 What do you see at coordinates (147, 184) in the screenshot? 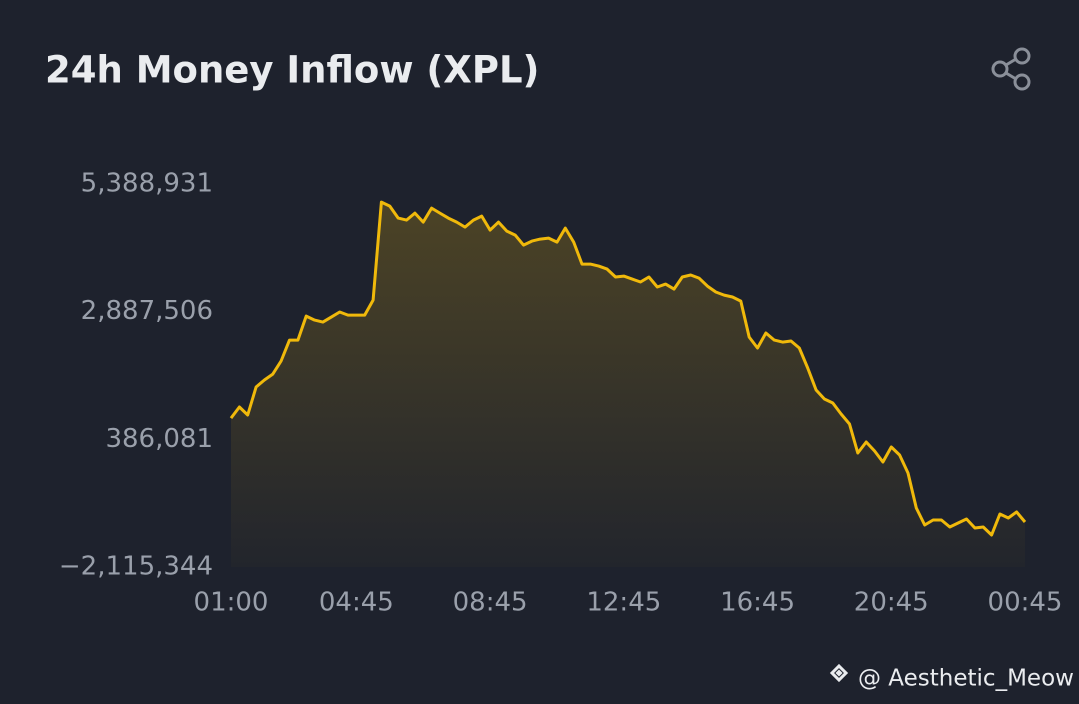
I see `y-tick-label: 5,388,931` at bounding box center [147, 184].